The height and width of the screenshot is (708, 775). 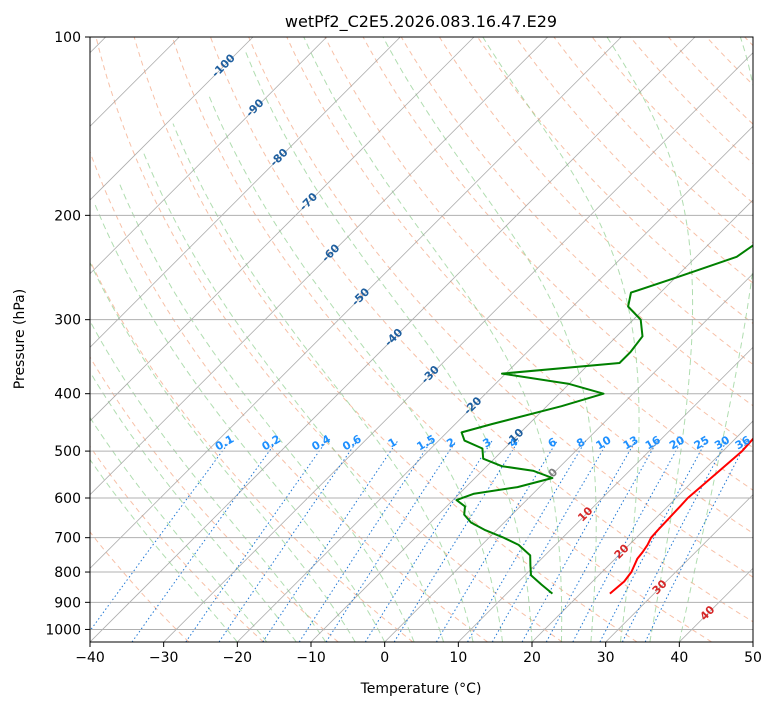 I want to click on y-tick-label: 700, so click(x=67, y=539).